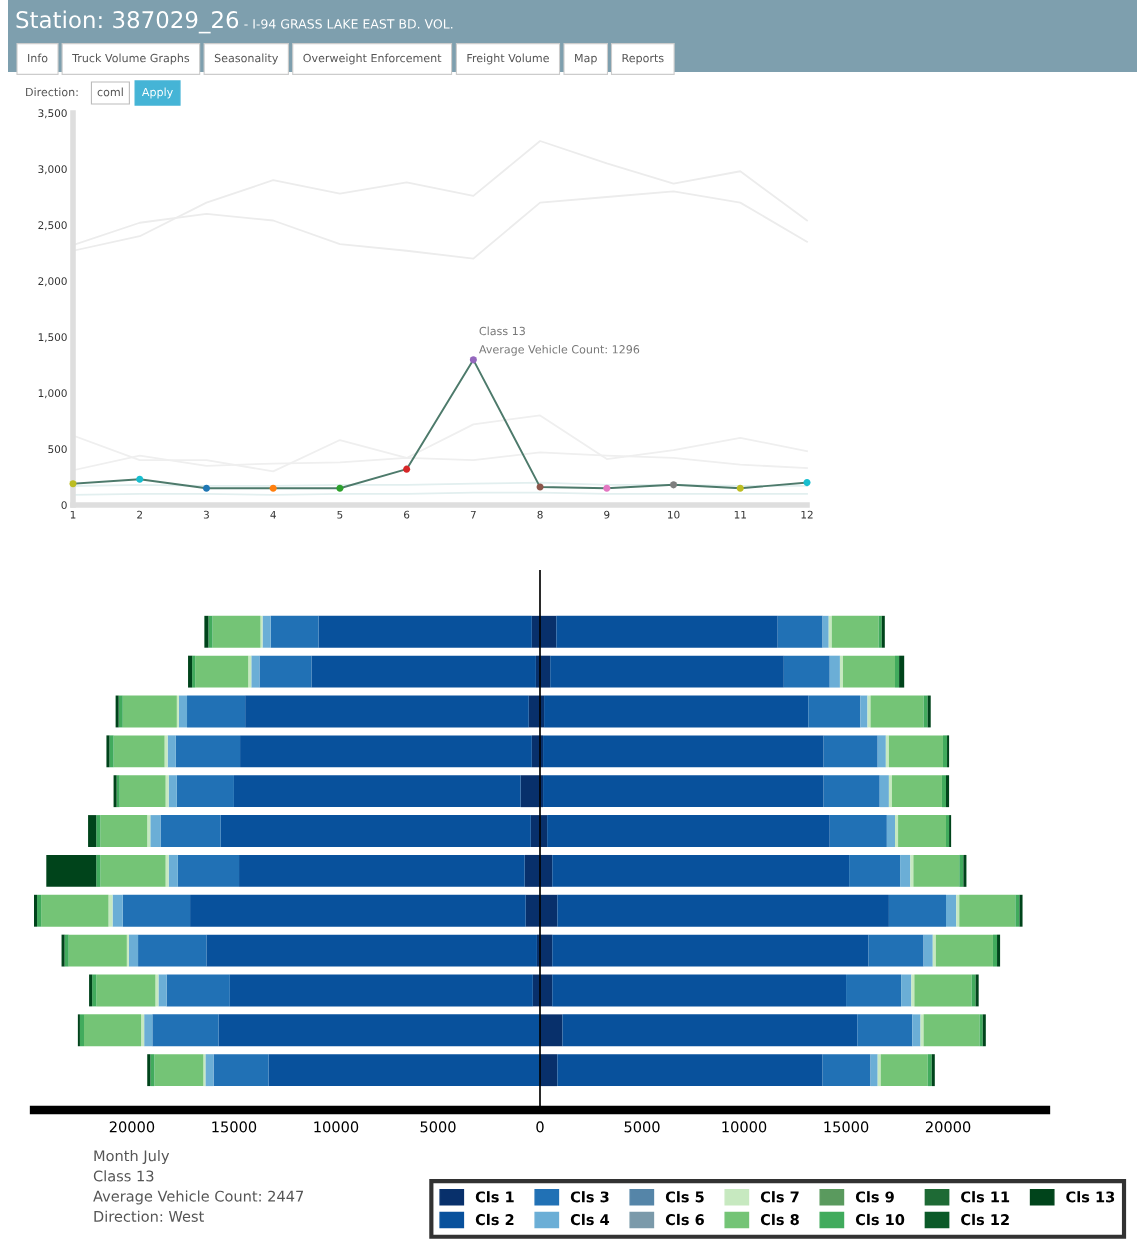 Image resolution: width=1137 pixels, height=1249 pixels. What do you see at coordinates (540, 1127) in the screenshot?
I see `x-tick-label: 0` at bounding box center [540, 1127].